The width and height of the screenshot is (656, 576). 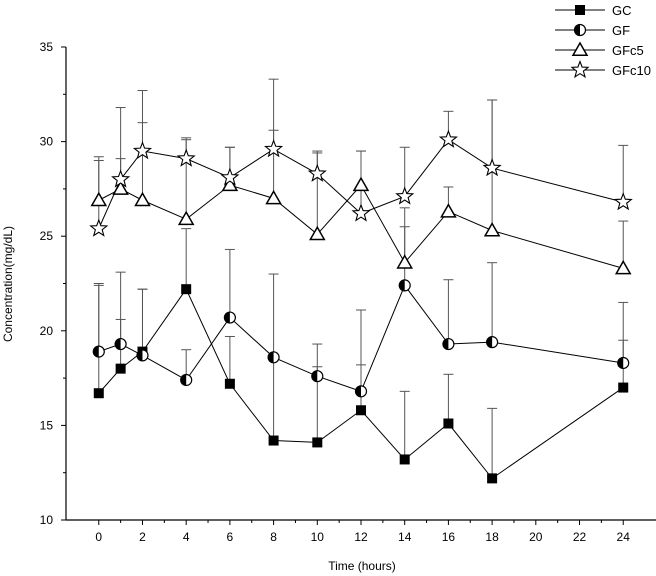 I want to click on y-tick-label: 15, so click(x=47, y=425).